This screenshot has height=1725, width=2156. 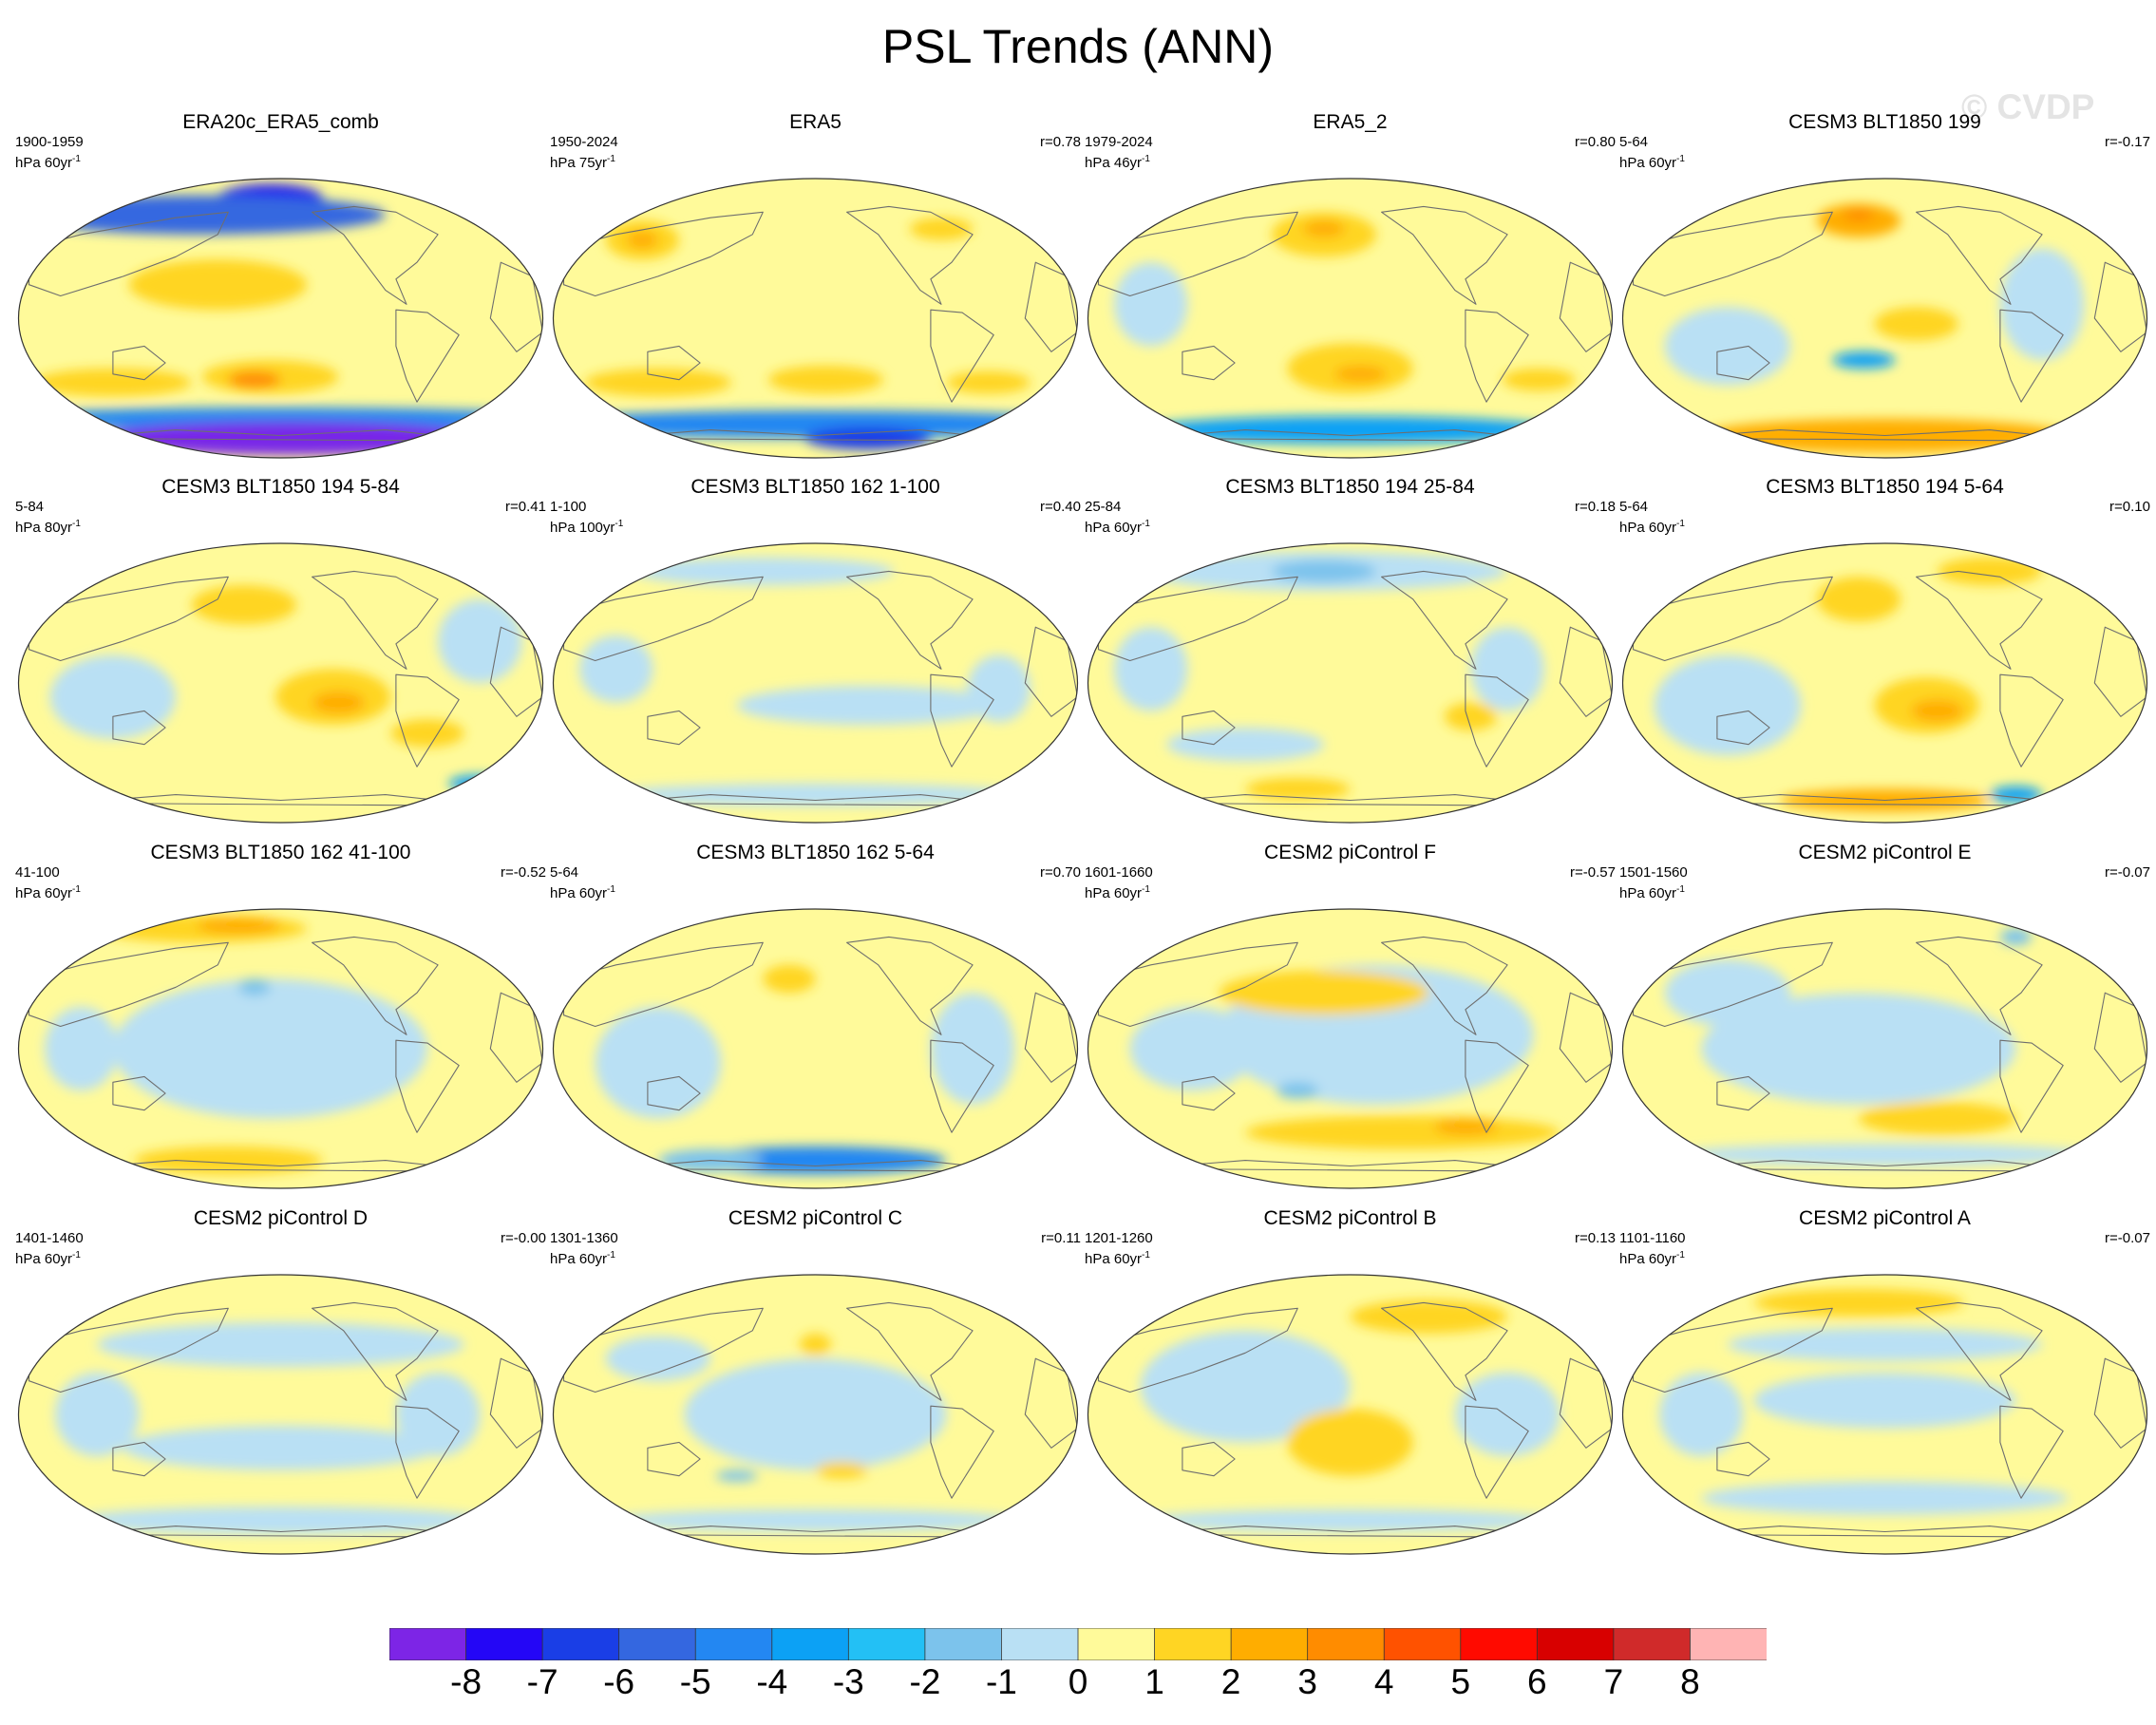 What do you see at coordinates (2127, 1238) in the screenshot?
I see `panel-correlation: r=-0.07` at bounding box center [2127, 1238].